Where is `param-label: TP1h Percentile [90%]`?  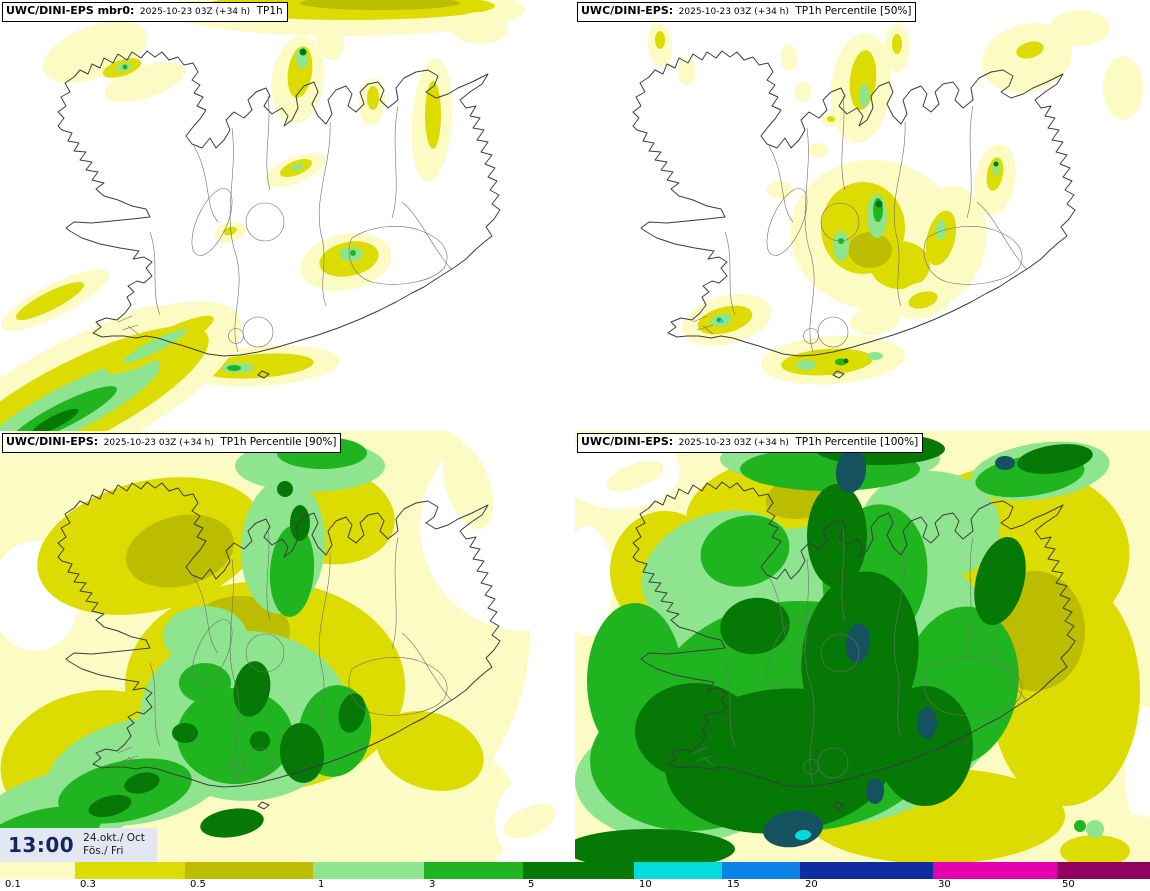 param-label: TP1h Percentile [90%] is located at coordinates (278, 442).